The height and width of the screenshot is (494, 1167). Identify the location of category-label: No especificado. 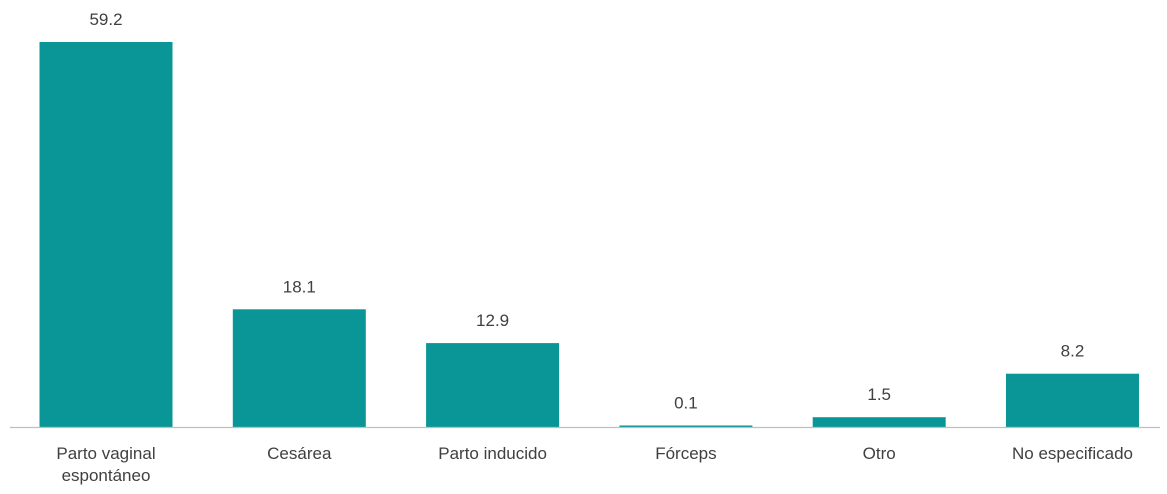
(1072, 453).